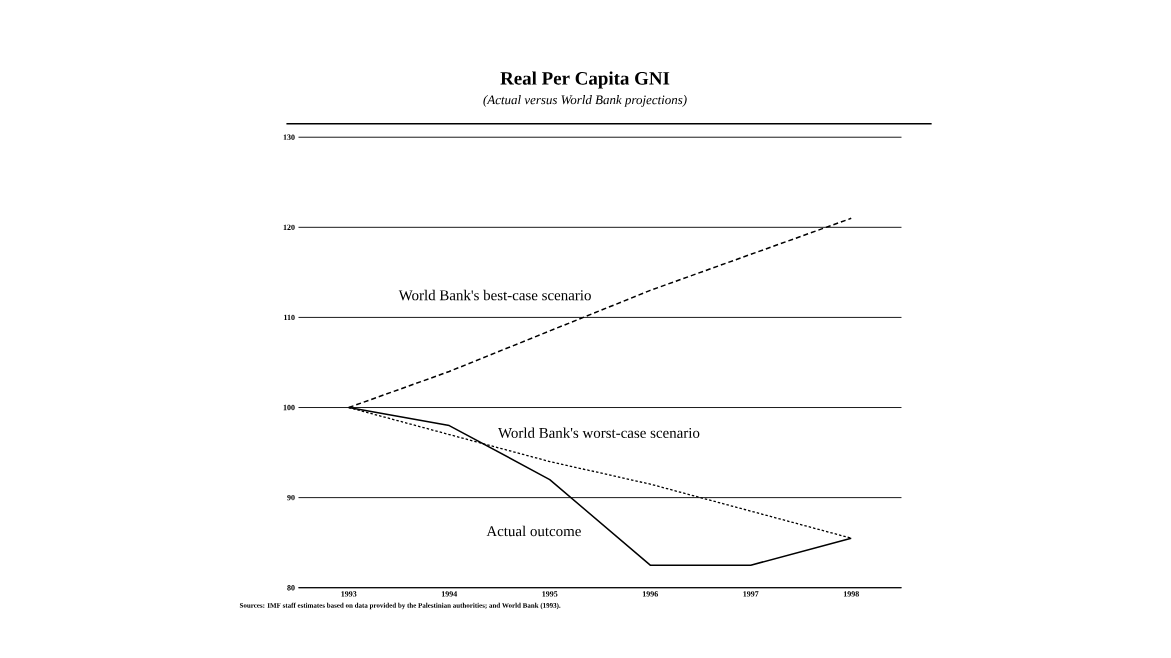 This screenshot has height=658, width=1171. I want to click on chart-title: Real Per Capita GNI, so click(585, 80).